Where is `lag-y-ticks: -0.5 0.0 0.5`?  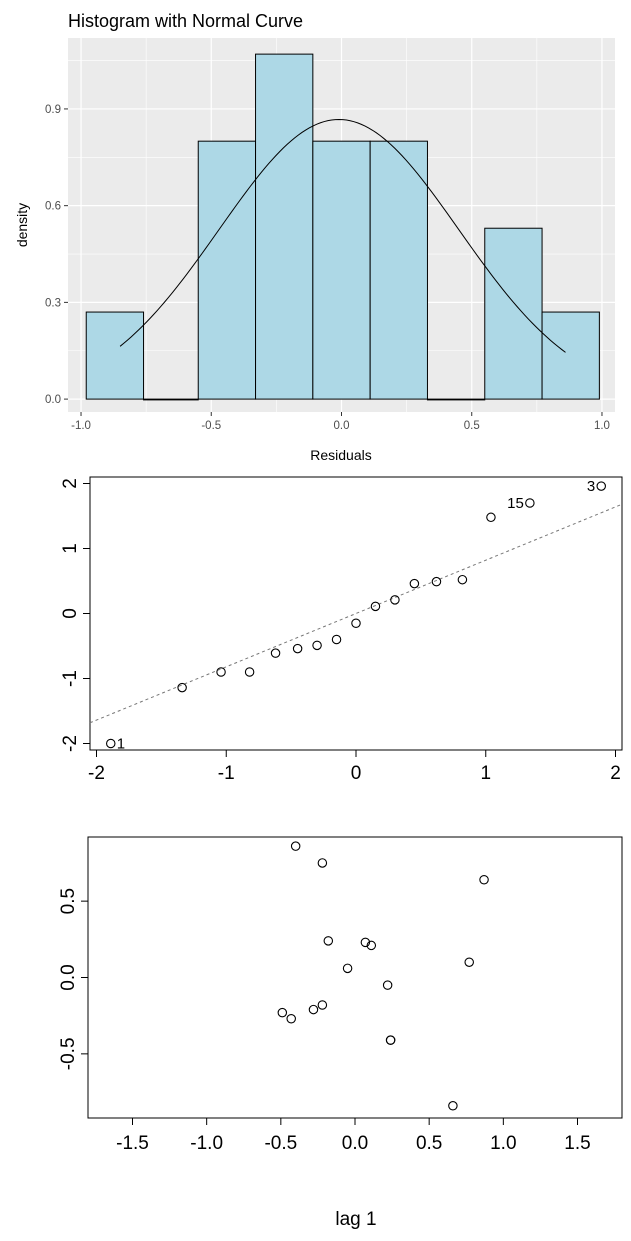 lag-y-ticks: -0.5 0.0 0.5 is located at coordinates (73, 979).